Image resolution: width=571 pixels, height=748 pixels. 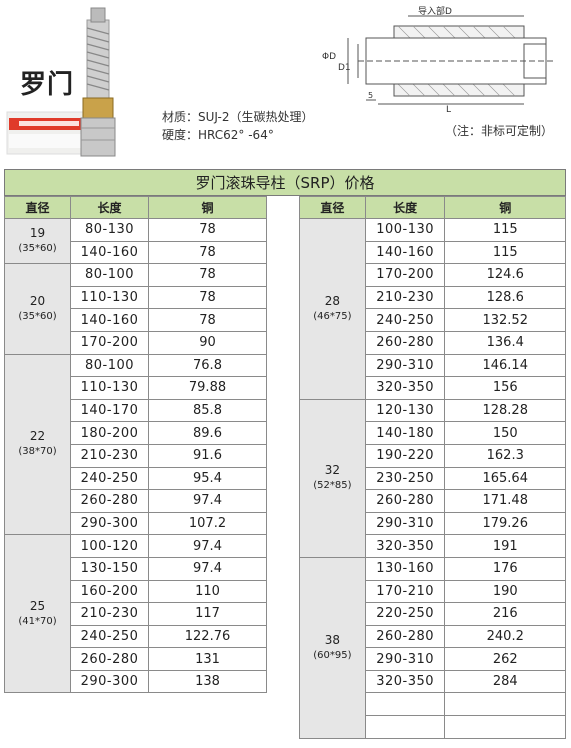 I want to click on table-row: 170-210 190, so click(x=433, y=591).